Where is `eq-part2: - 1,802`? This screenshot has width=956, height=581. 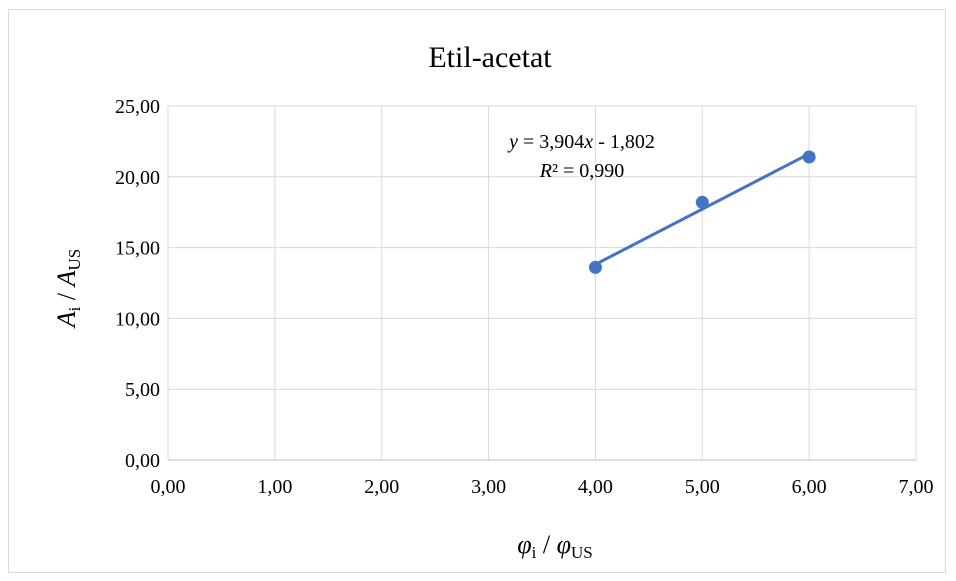
eq-part2: - 1,802 is located at coordinates (624, 142).